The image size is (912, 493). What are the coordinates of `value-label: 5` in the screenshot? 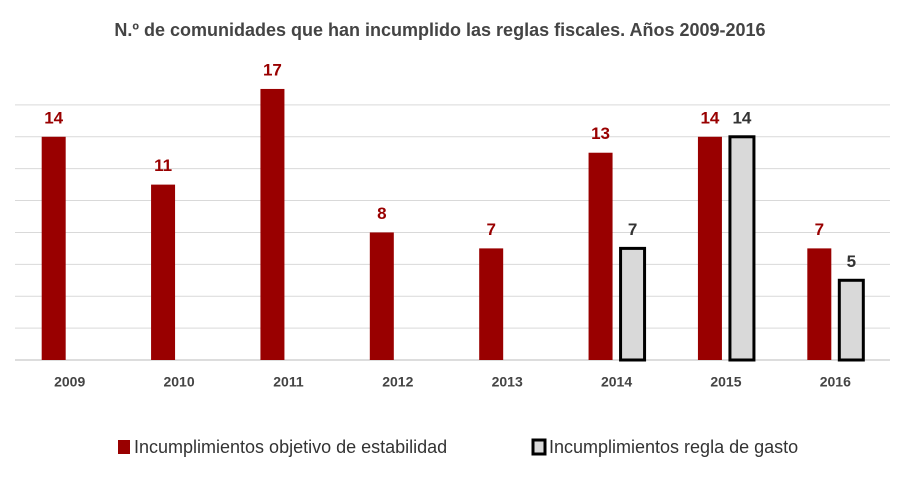 It's located at (851, 261).